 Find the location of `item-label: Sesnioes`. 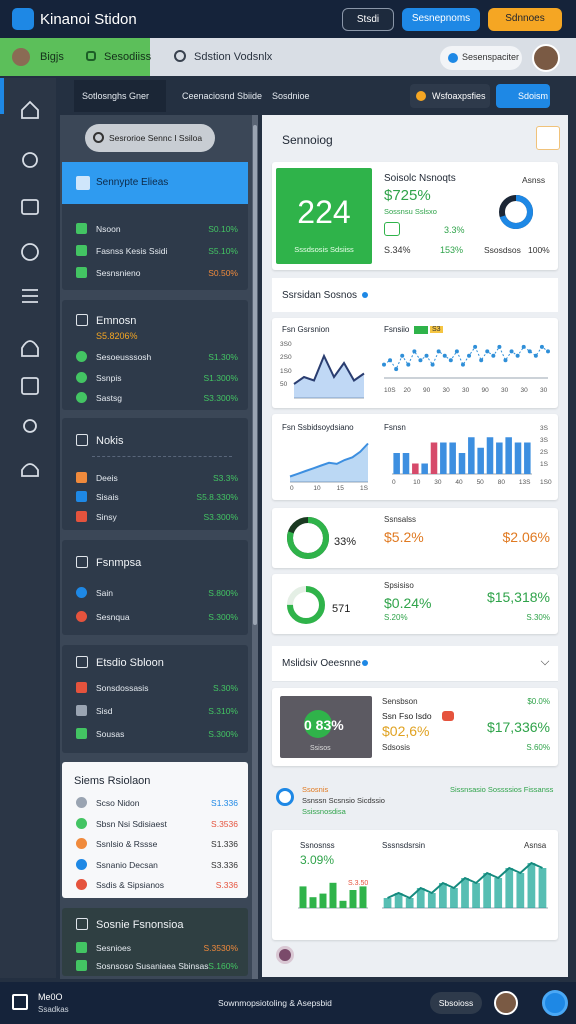

item-label: Sesnioes is located at coordinates (113, 948).